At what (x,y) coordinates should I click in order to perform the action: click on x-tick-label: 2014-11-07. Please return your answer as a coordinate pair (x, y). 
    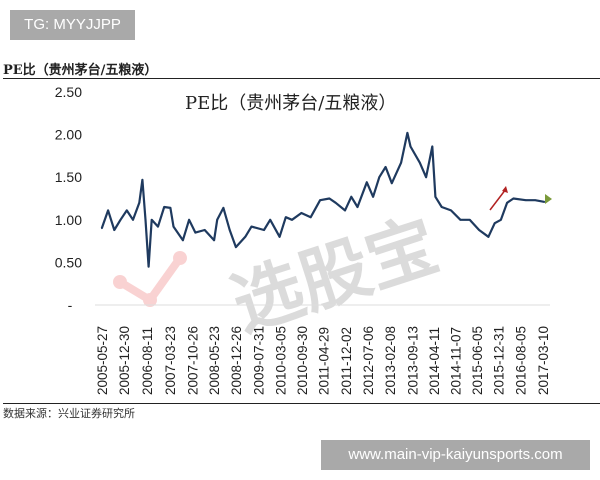
    Looking at the image, I should click on (455, 361).